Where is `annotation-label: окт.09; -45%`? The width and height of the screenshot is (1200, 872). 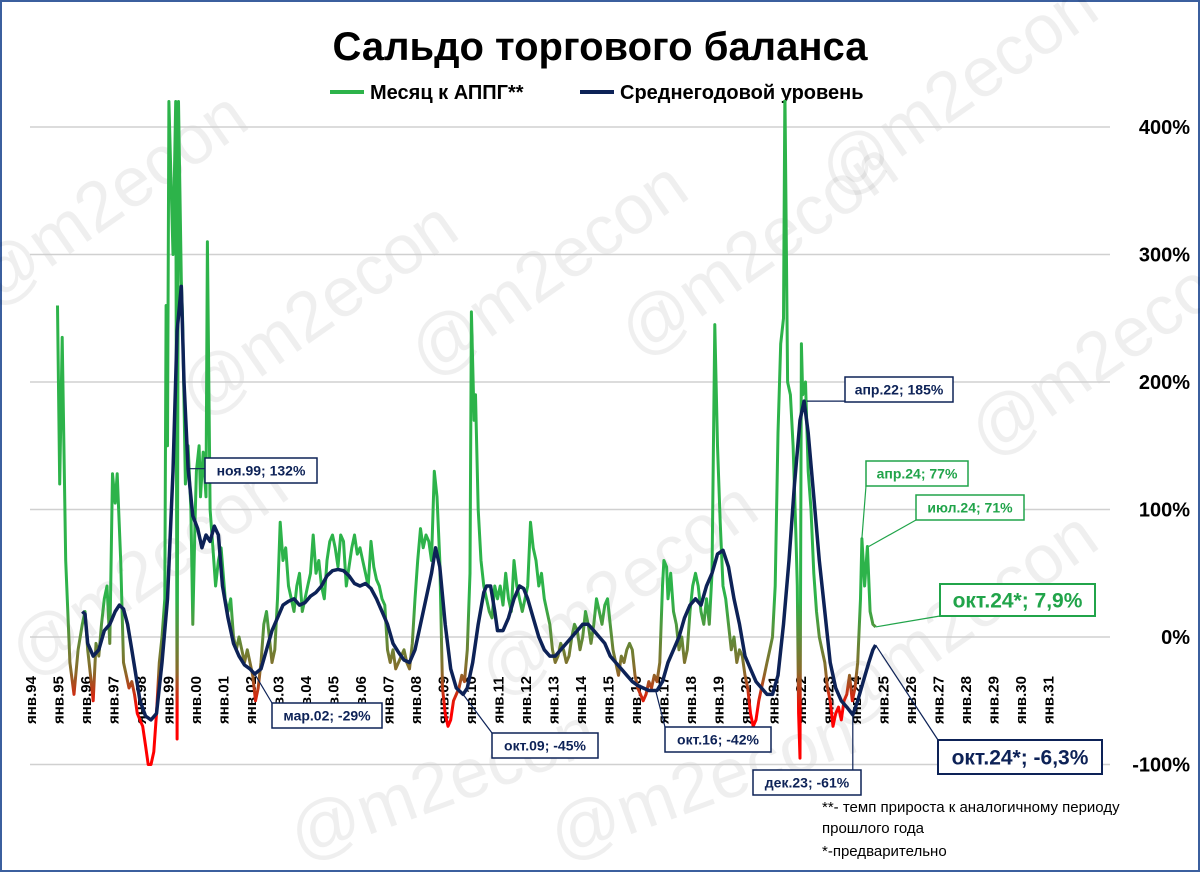 annotation-label: окт.09; -45% is located at coordinates (545, 746).